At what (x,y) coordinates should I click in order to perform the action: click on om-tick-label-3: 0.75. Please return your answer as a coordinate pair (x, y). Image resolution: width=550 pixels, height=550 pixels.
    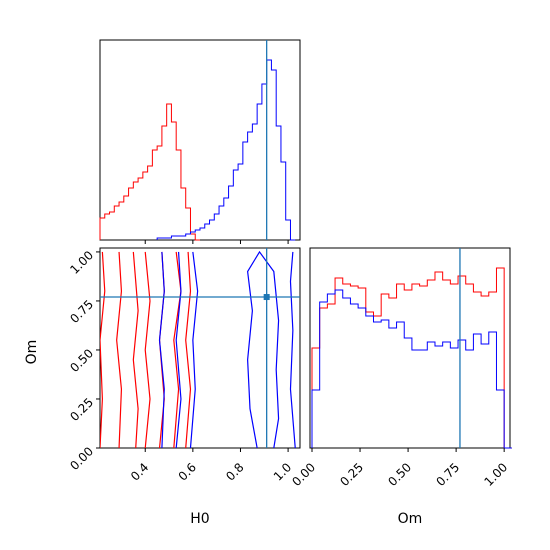
    Looking at the image, I should click on (447, 474).